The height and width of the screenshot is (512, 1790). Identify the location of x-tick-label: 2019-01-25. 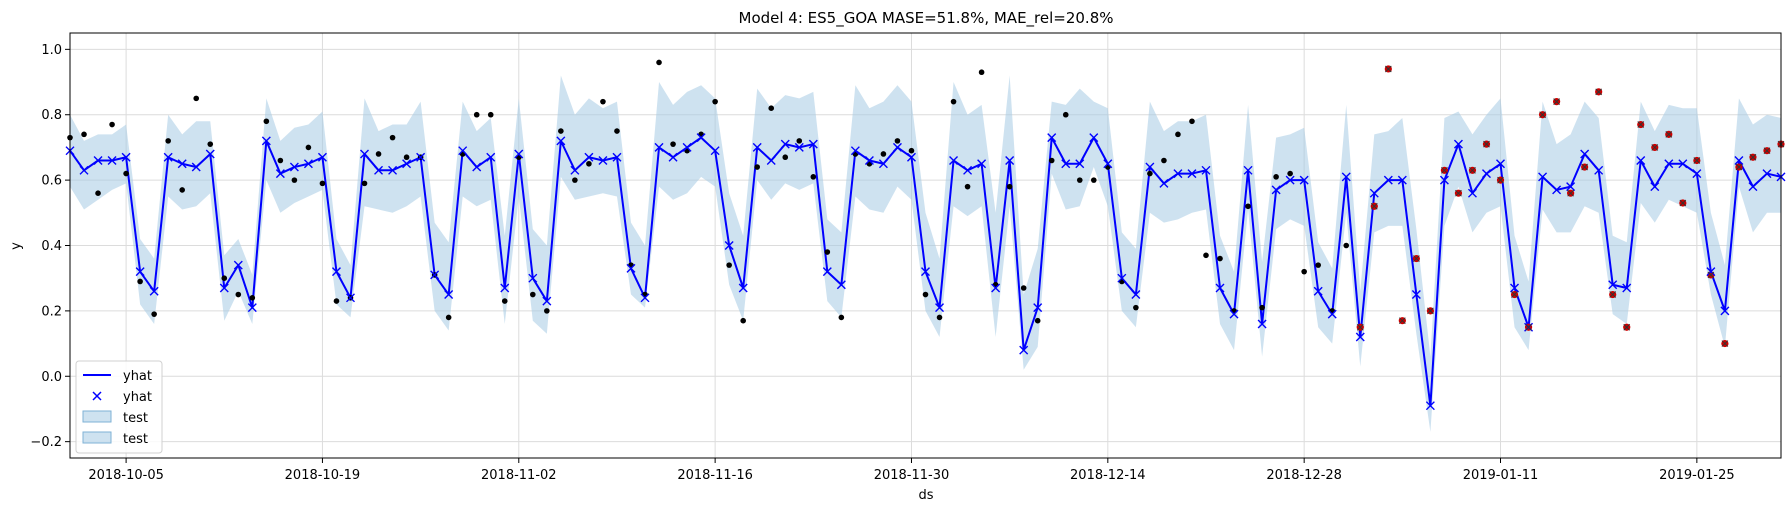
(1697, 475).